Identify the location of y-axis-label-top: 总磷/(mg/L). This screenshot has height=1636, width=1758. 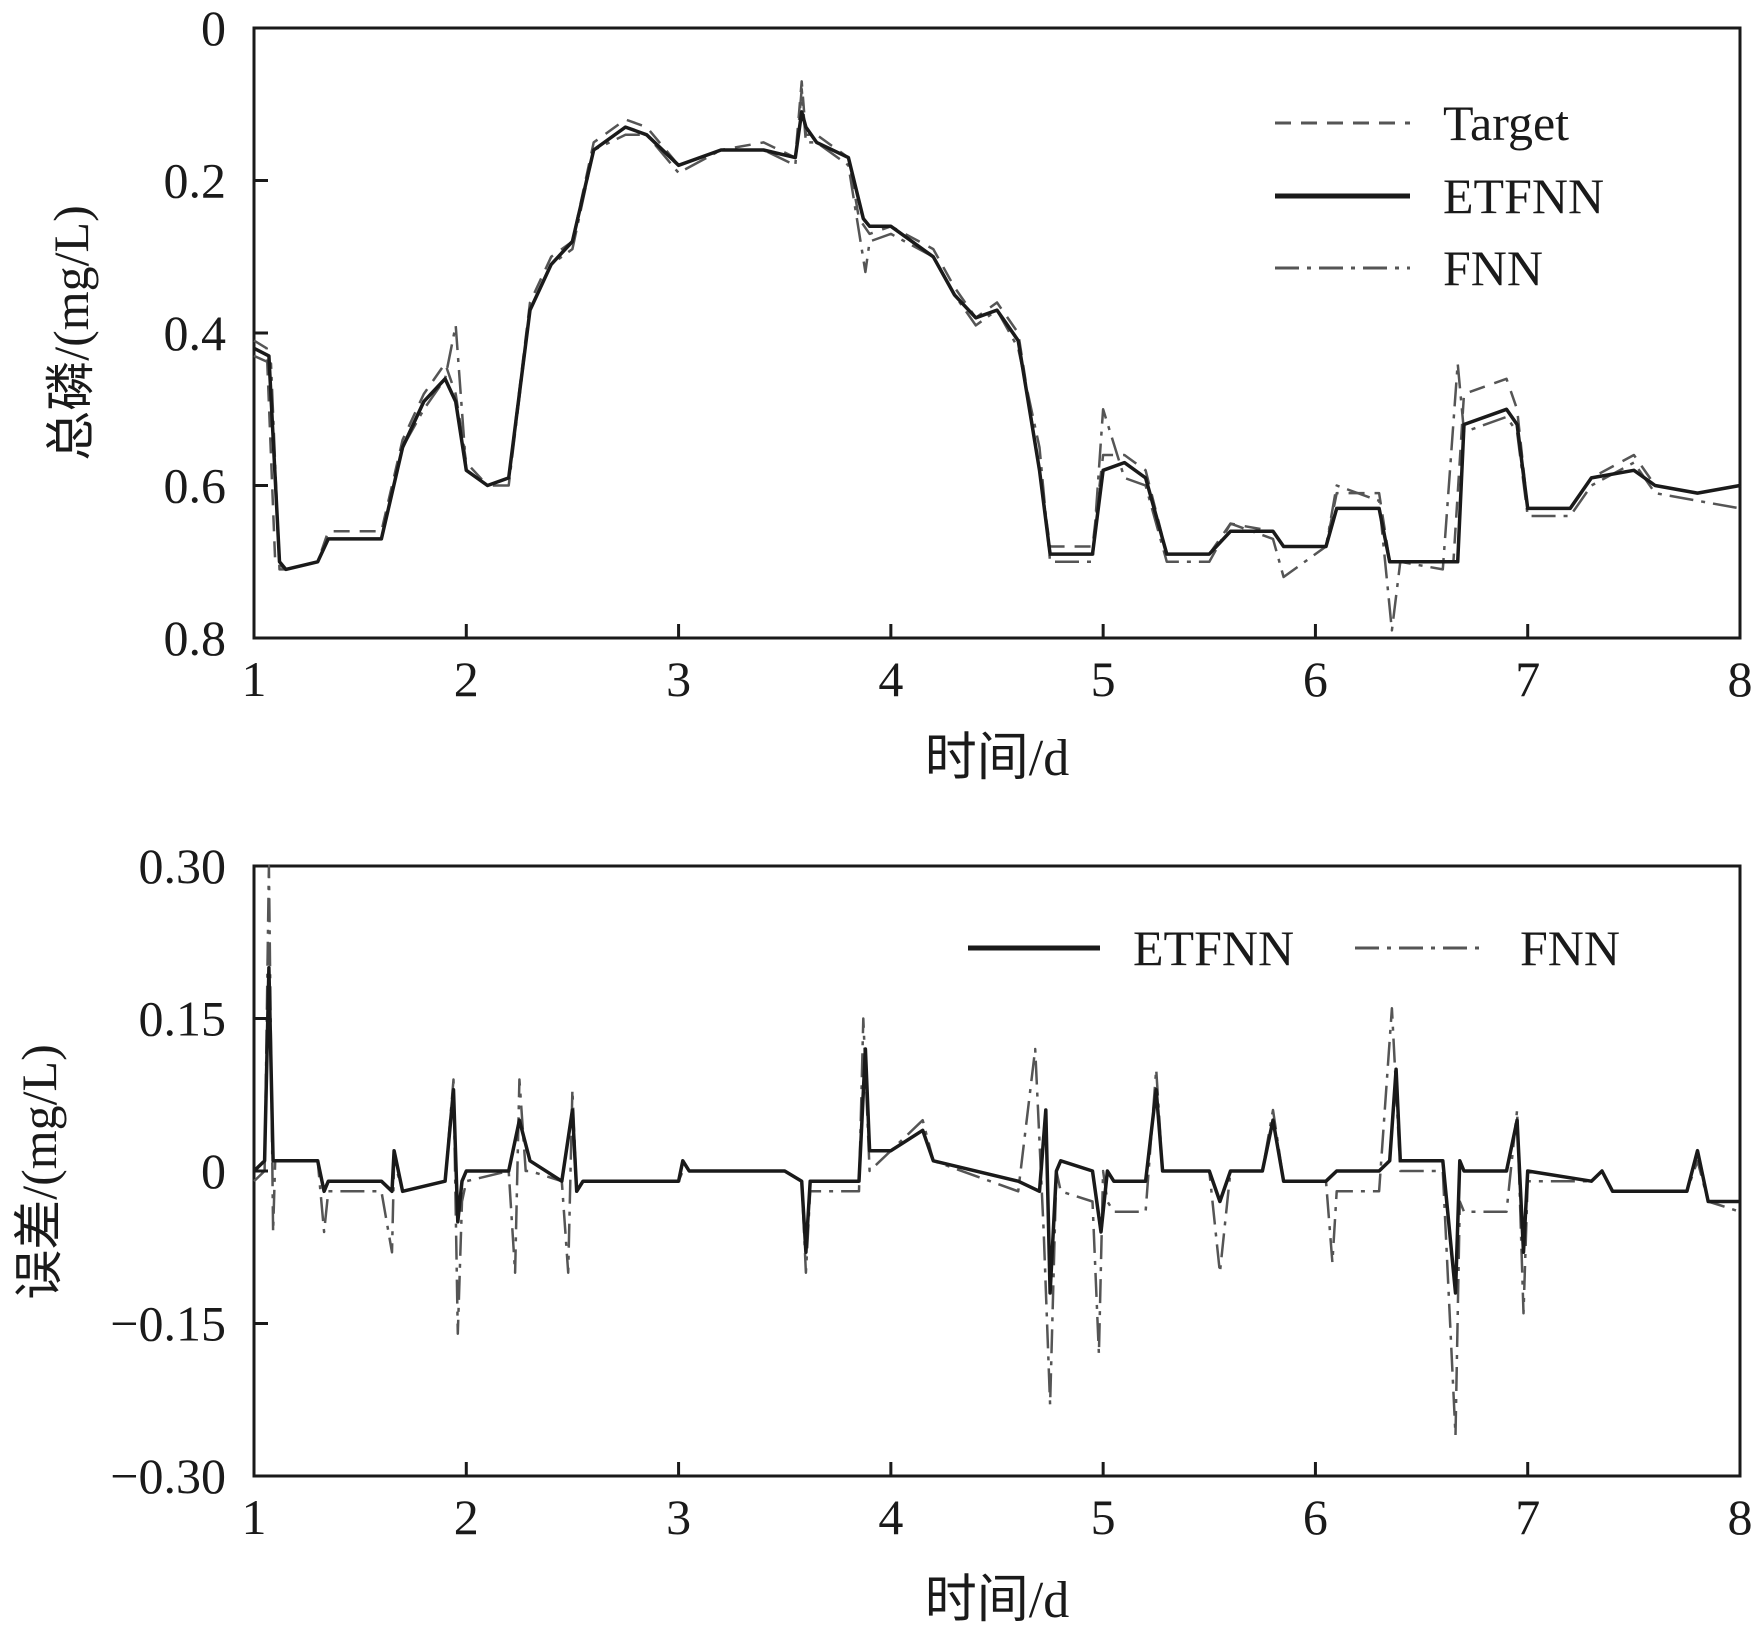
(71, 333).